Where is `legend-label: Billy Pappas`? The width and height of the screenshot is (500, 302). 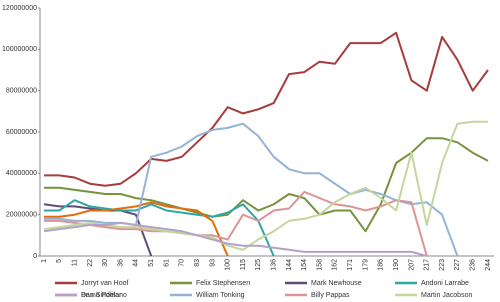
legend-label: Billy Pappas is located at coordinates (330, 295).